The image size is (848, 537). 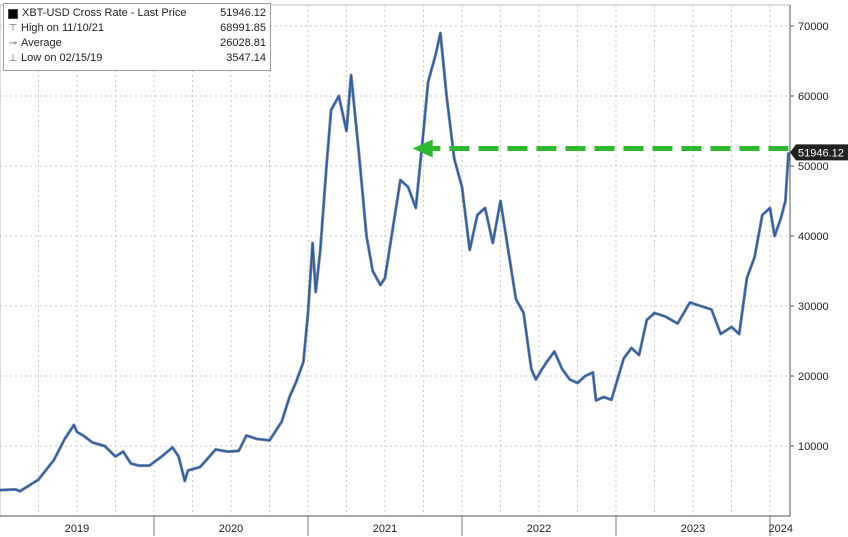 I want to click on x-tick-label: 2022, so click(x=539, y=529).